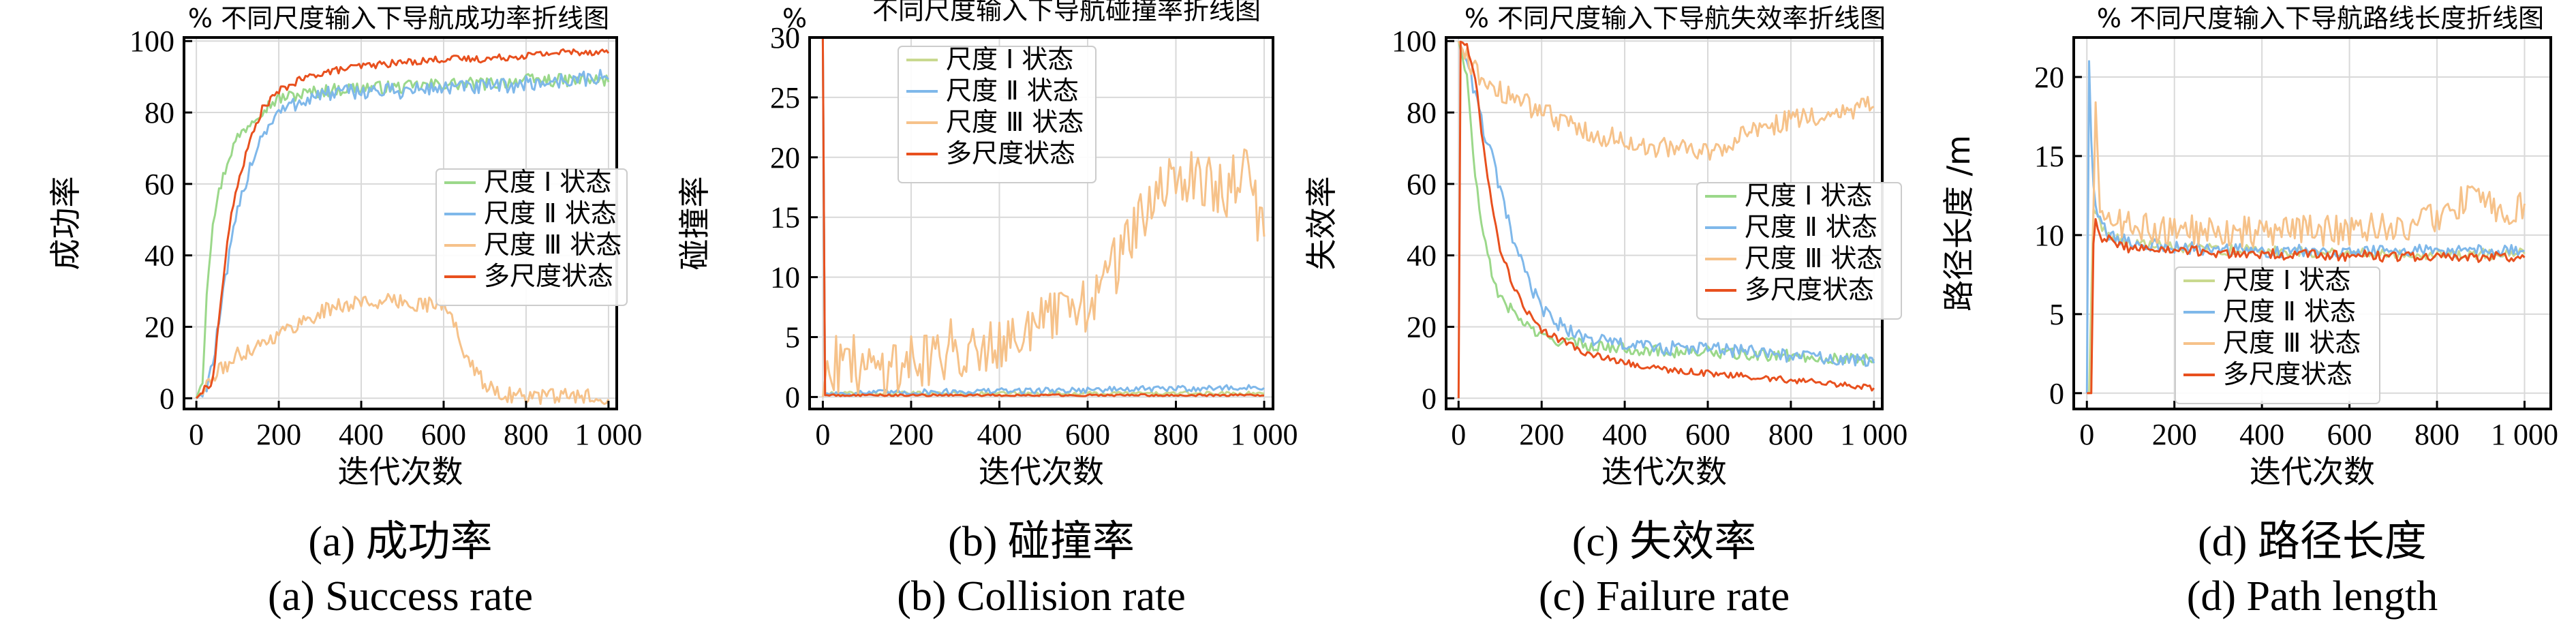 Image resolution: width=2576 pixels, height=623 pixels. I want to click on caption-en: (a) Success rate, so click(400, 596).